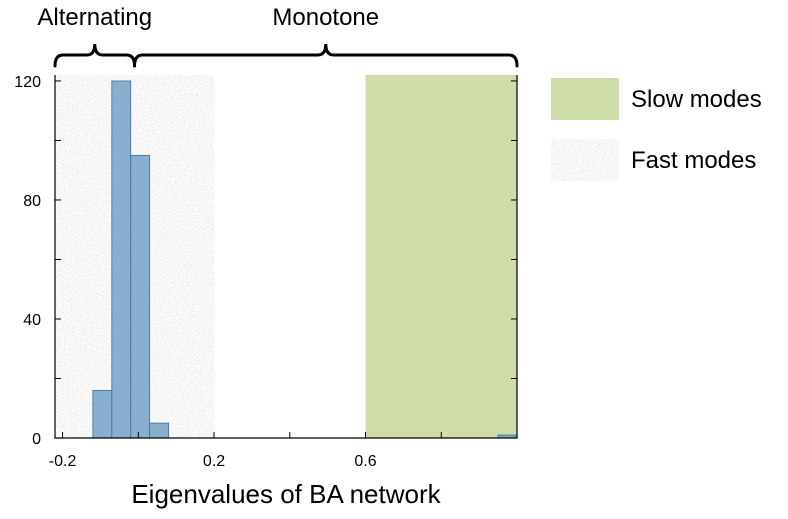  Describe the element at coordinates (32, 201) in the screenshot. I see `y-tick-label: 80` at that location.